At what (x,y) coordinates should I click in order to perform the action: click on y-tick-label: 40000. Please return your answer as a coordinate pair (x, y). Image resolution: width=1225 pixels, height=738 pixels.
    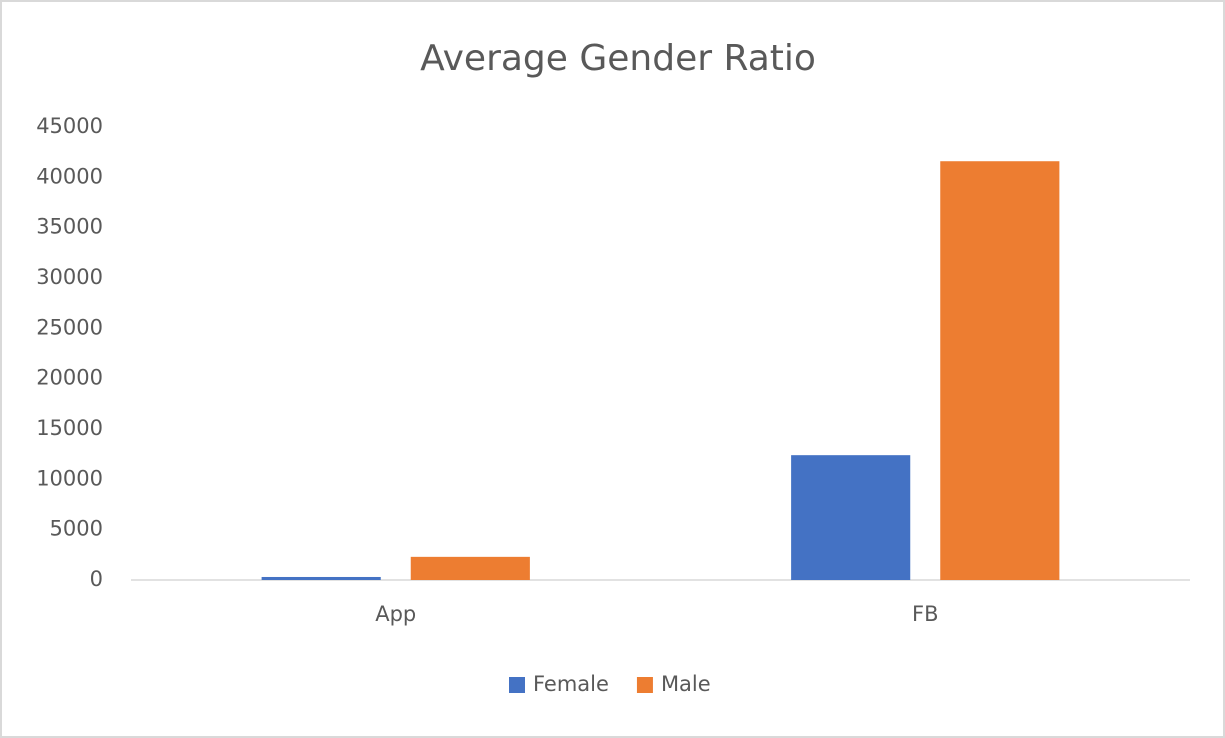
    Looking at the image, I should click on (69, 176).